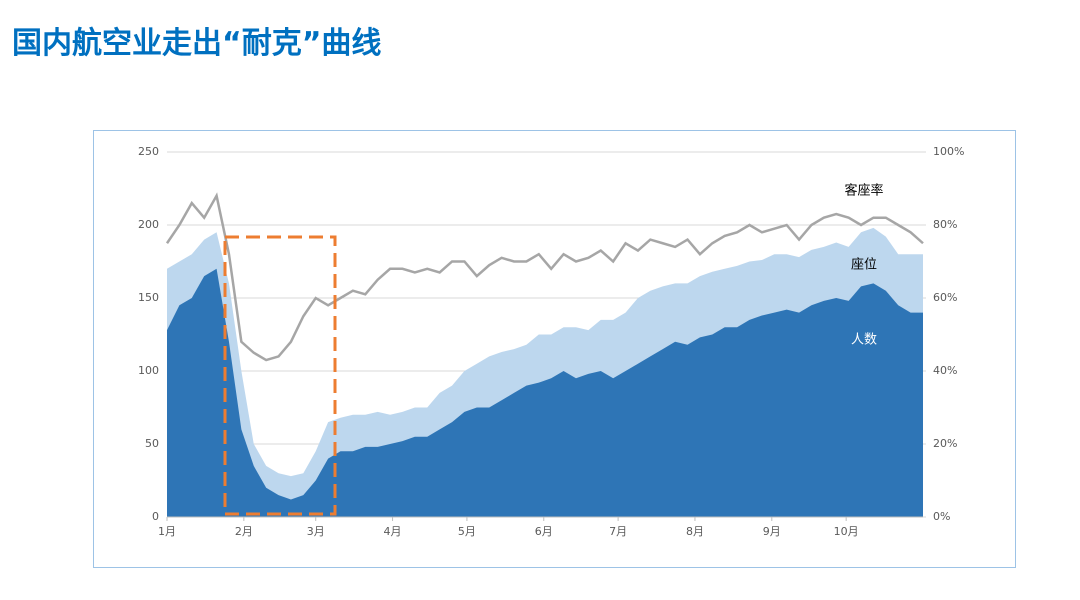 This screenshot has height=600, width=1080. Describe the element at coordinates (148, 151) in the screenshot. I see `y-tick-label: 250` at that location.